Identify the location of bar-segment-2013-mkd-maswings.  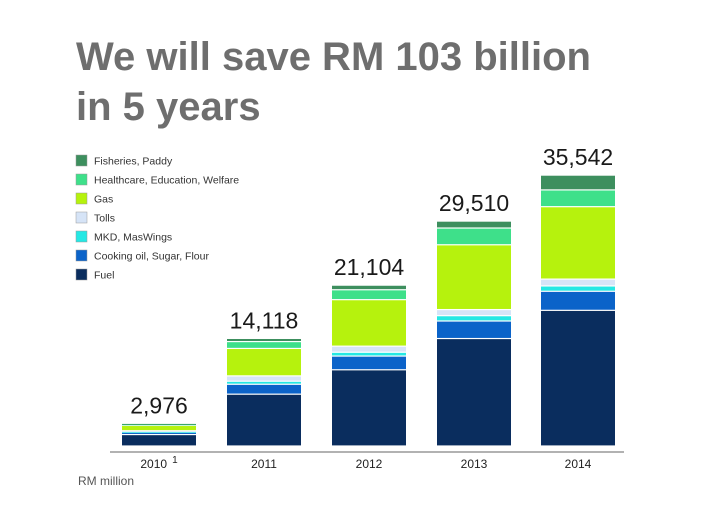
(474, 318).